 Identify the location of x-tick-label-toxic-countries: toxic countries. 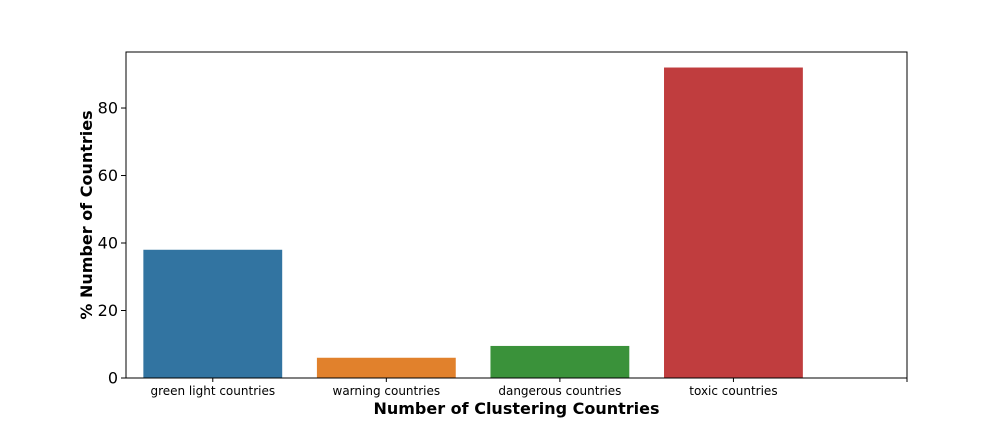
(733, 391).